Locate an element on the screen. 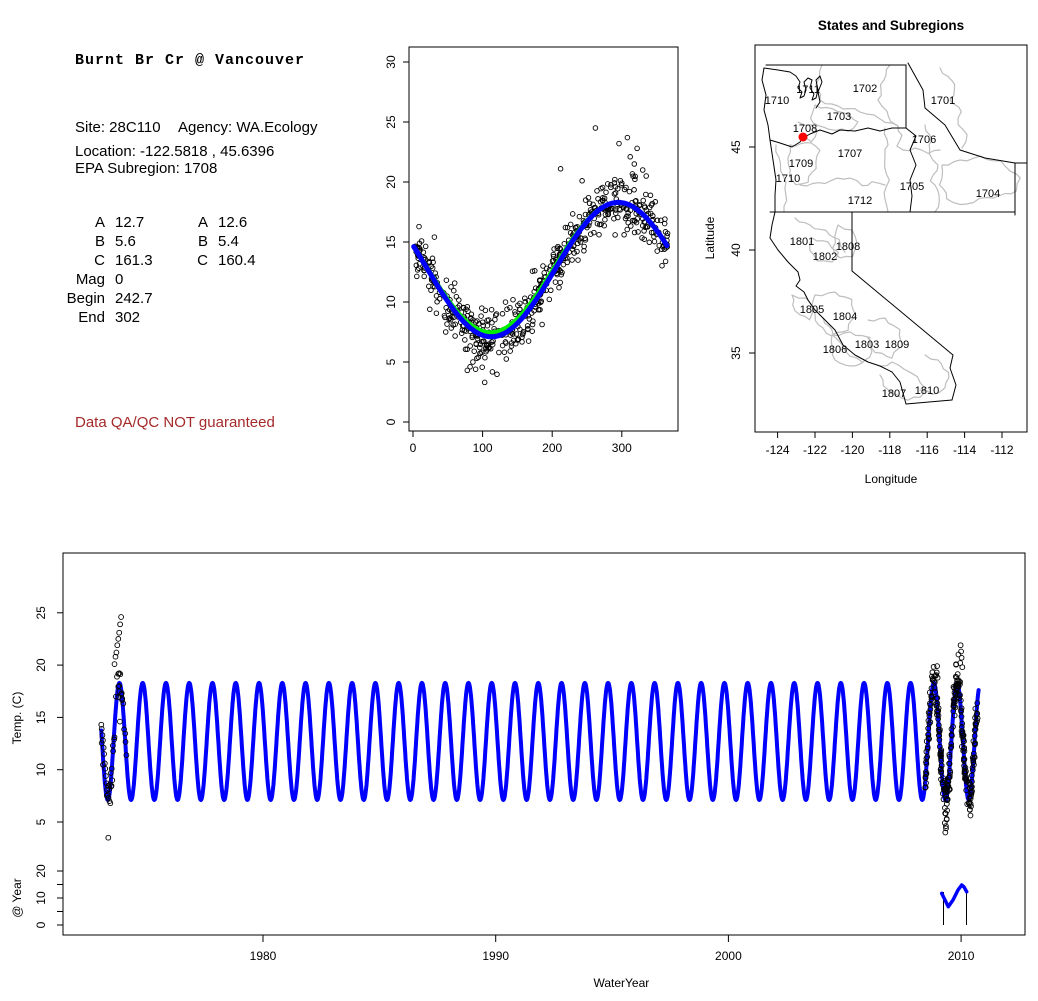  svg-text: WaterYear is located at coordinates (621, 983).